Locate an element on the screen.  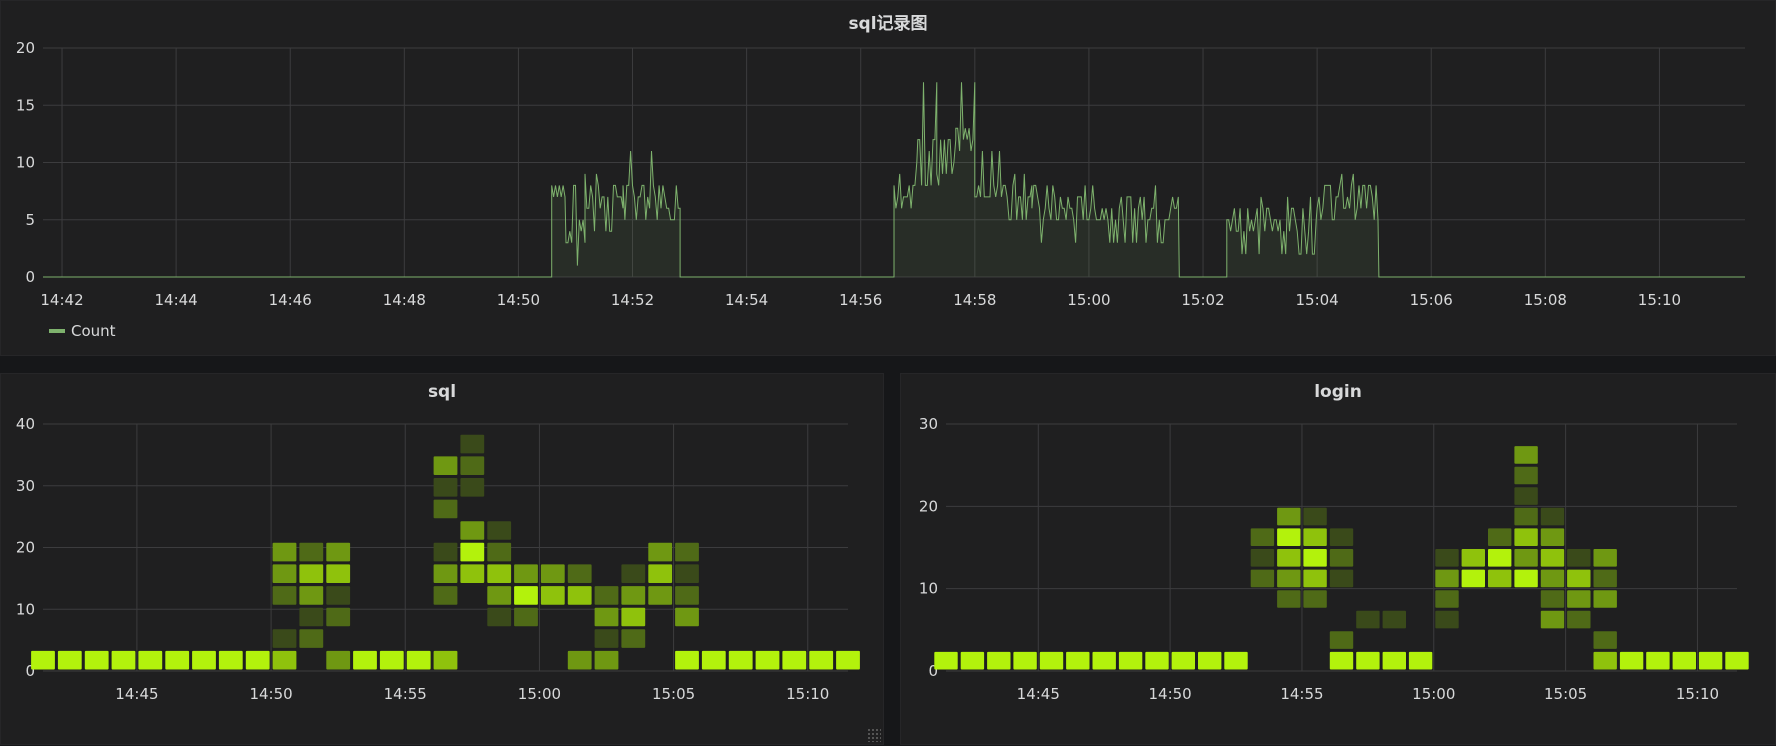
y-tick-label: 0 is located at coordinates (30, 277).